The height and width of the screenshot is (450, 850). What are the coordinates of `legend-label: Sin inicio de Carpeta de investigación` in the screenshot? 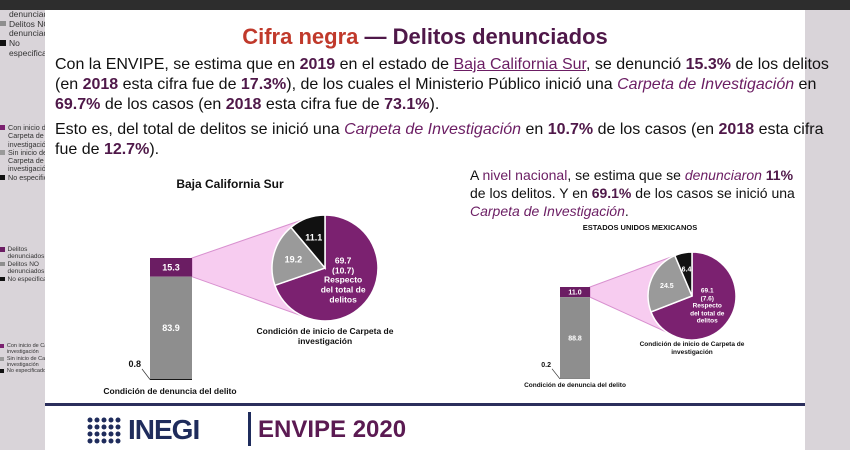 It's located at (29, 160).